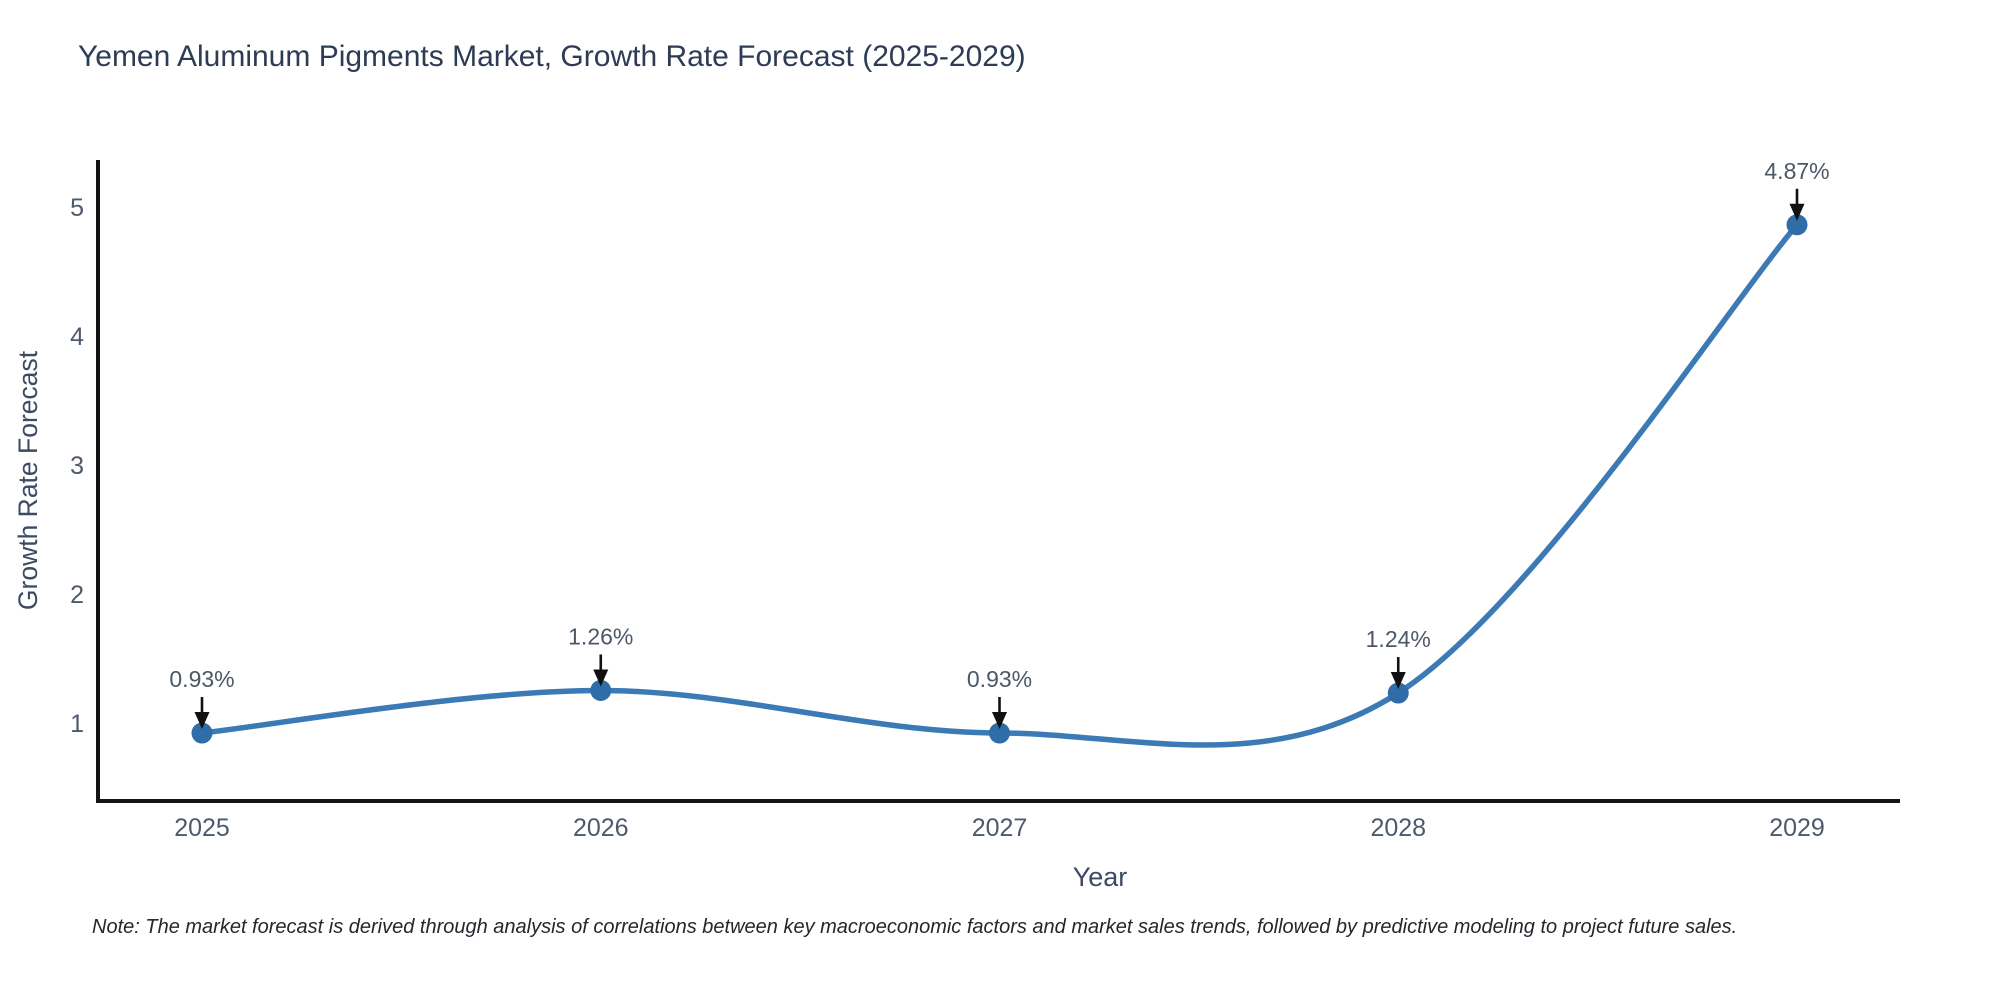  Describe the element at coordinates (999, 733) in the screenshot. I see `data-point-2027` at that location.